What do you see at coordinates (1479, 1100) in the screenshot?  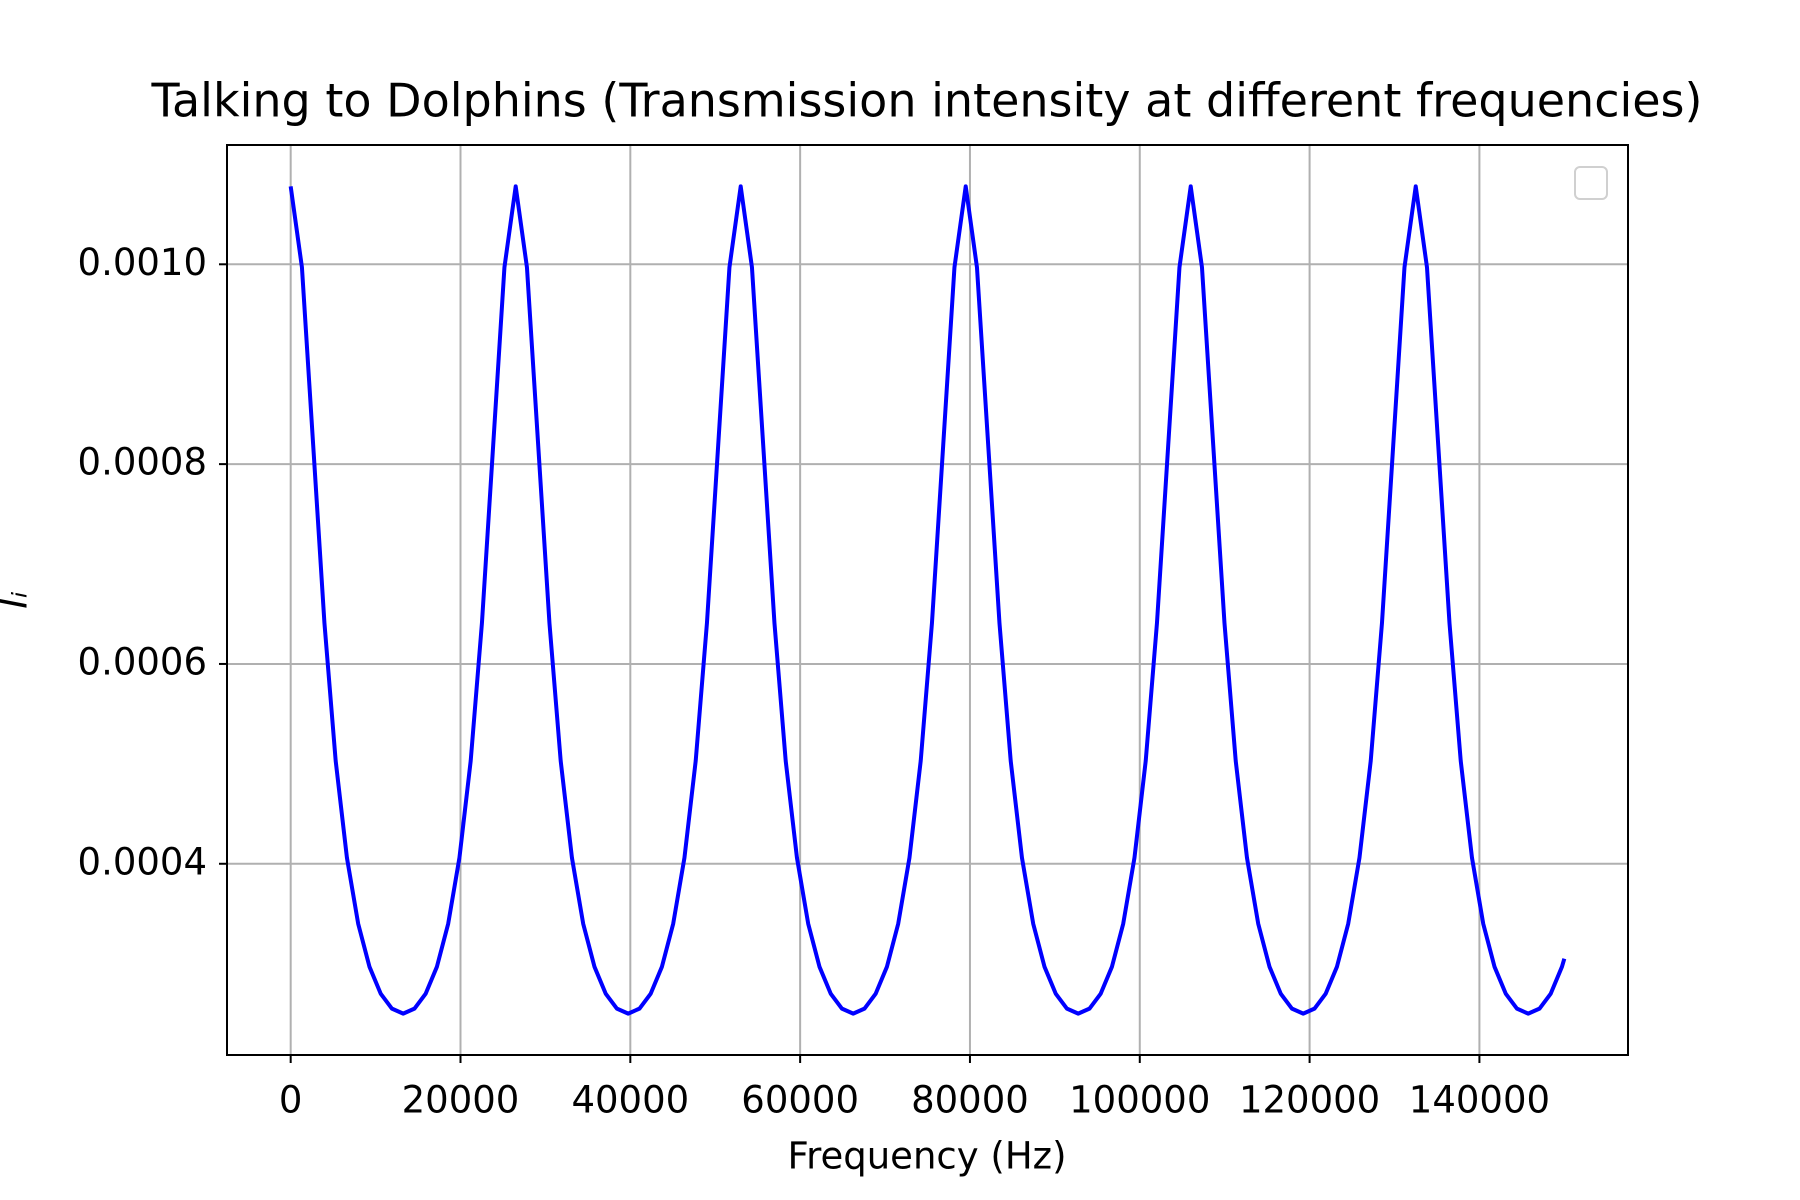 I see `x-tick-label: 140000` at bounding box center [1479, 1100].